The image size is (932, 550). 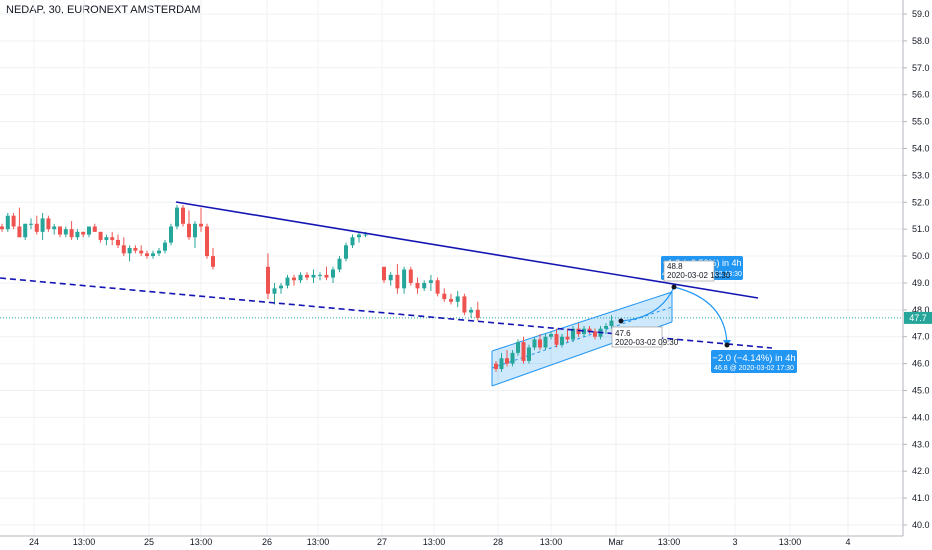 What do you see at coordinates (921, 283) in the screenshot?
I see `y-tick-label: 49.0` at bounding box center [921, 283].